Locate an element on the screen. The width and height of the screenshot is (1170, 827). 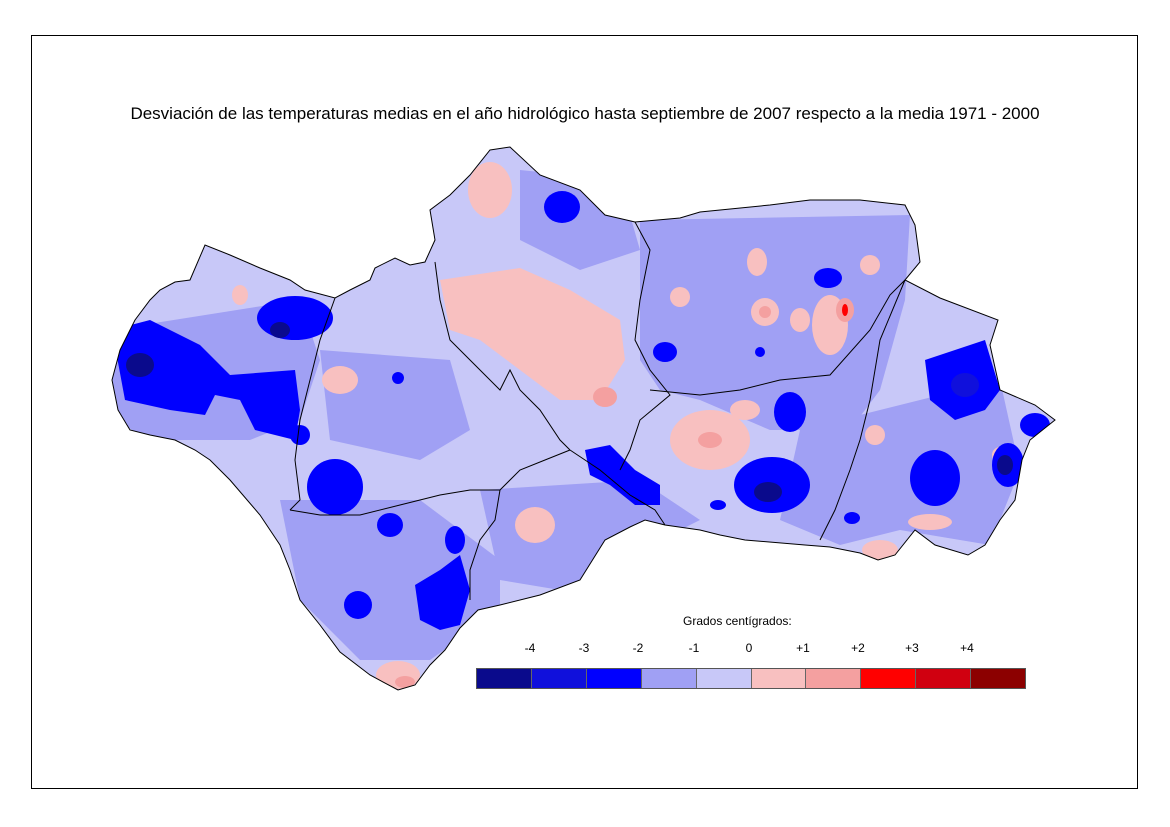
legend-color-bar is located at coordinates (751, 678).